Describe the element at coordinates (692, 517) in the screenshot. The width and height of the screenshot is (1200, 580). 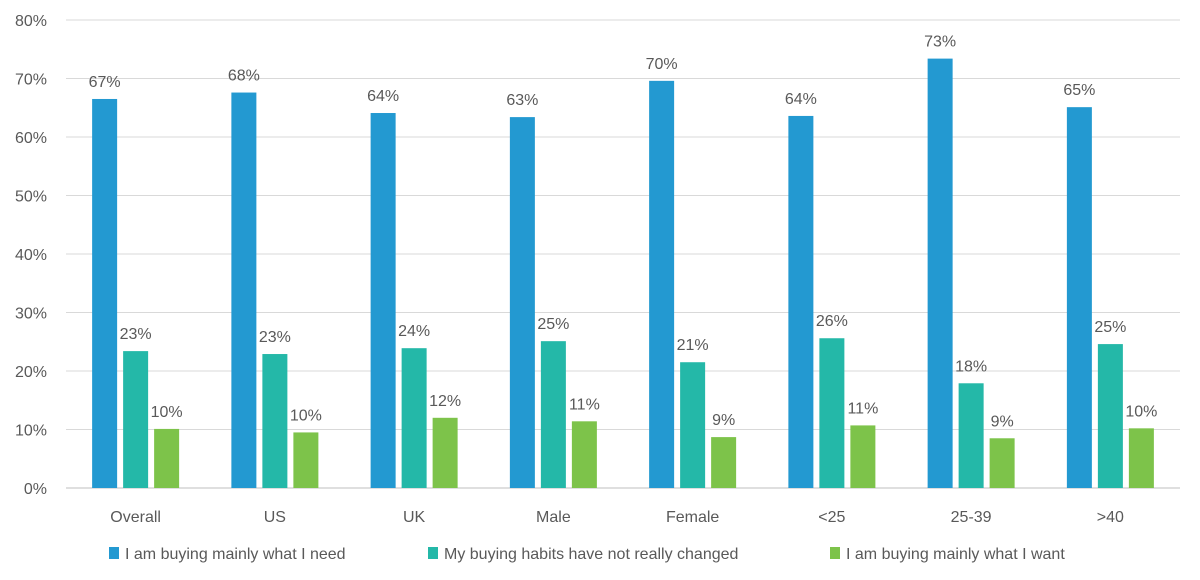
I see `x-tick-label: Female` at that location.